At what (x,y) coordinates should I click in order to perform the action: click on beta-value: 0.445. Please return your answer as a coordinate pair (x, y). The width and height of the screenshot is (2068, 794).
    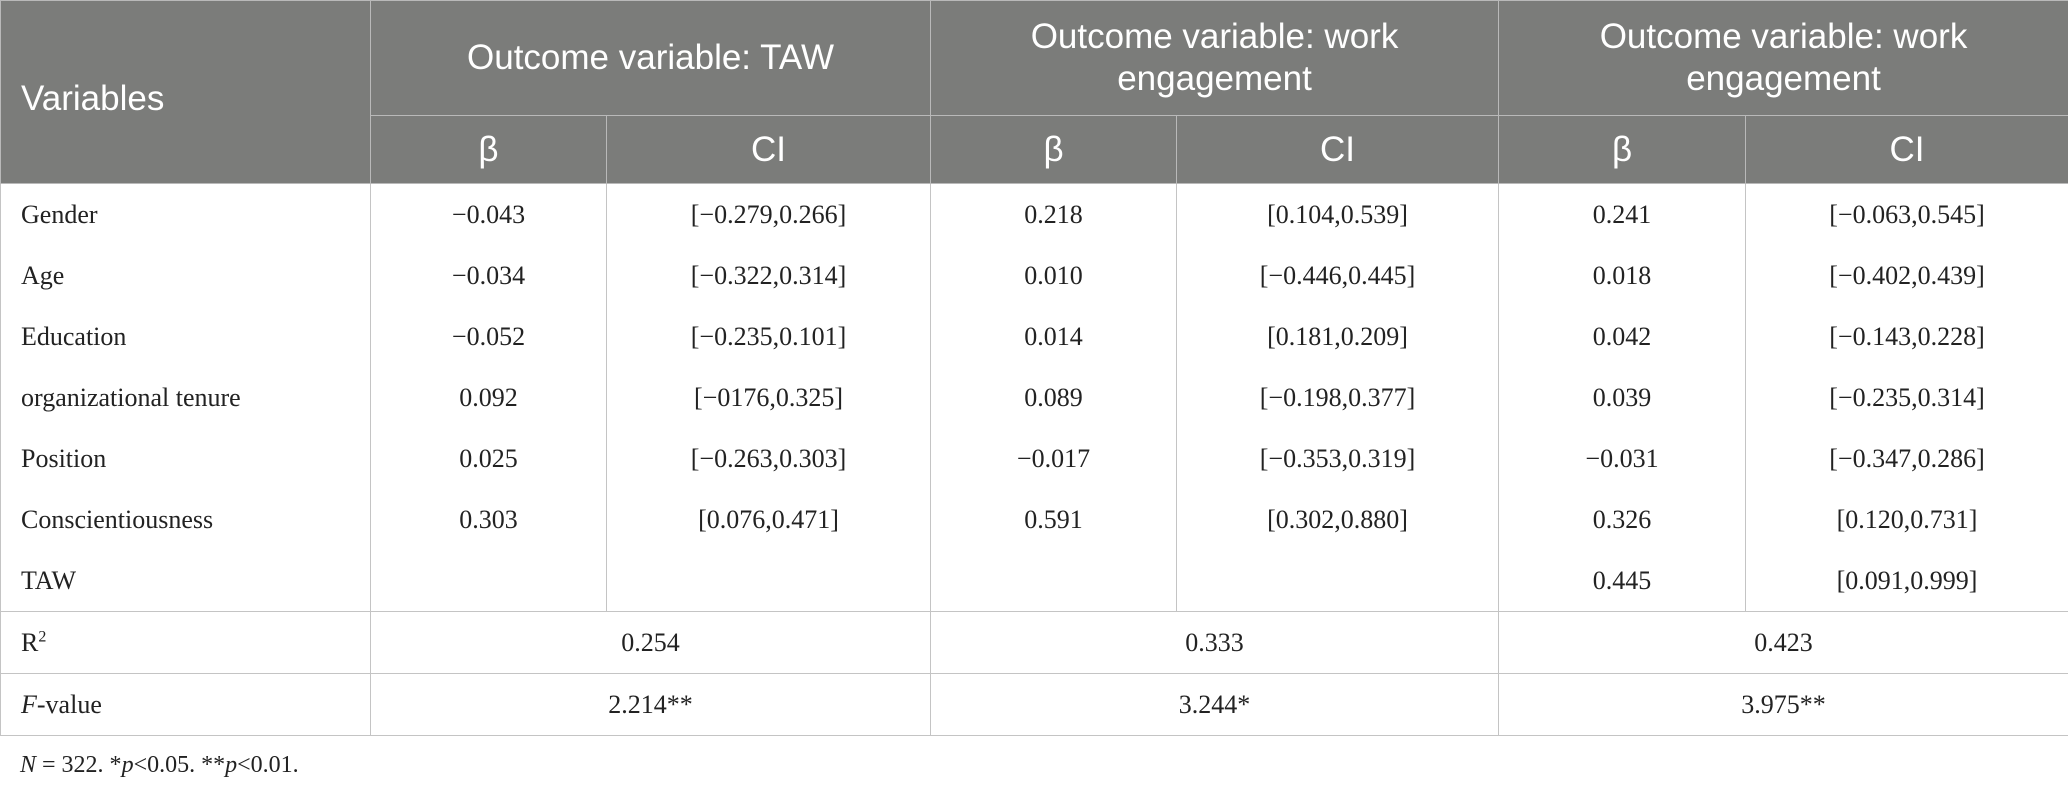
    Looking at the image, I should click on (1622, 581).